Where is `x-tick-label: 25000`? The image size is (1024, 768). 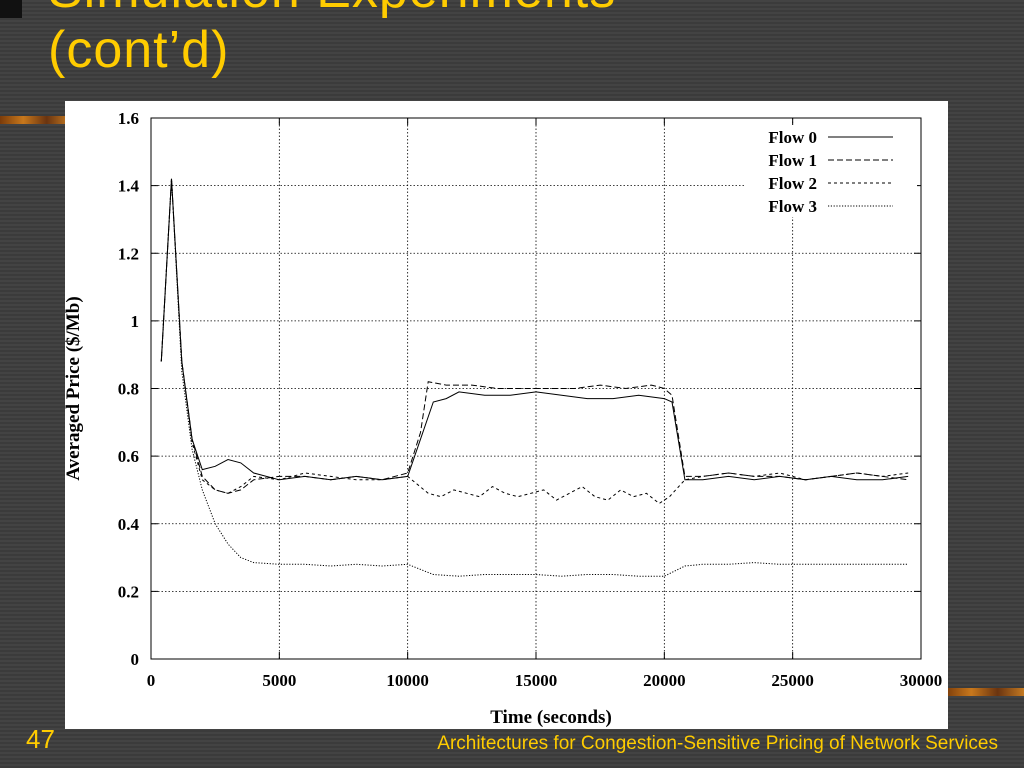
x-tick-label: 25000 is located at coordinates (792, 680).